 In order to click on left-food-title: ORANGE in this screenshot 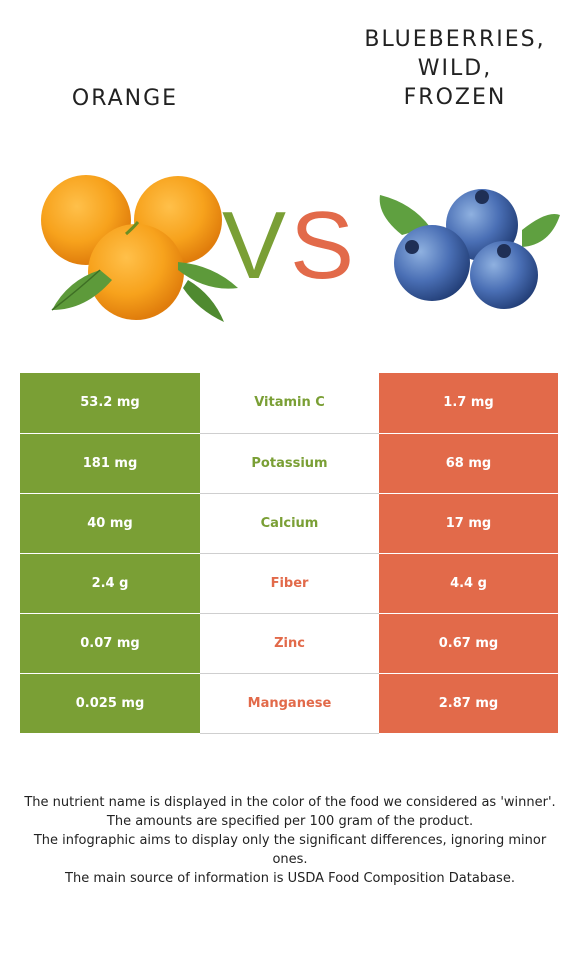, I will do `click(125, 98)`.